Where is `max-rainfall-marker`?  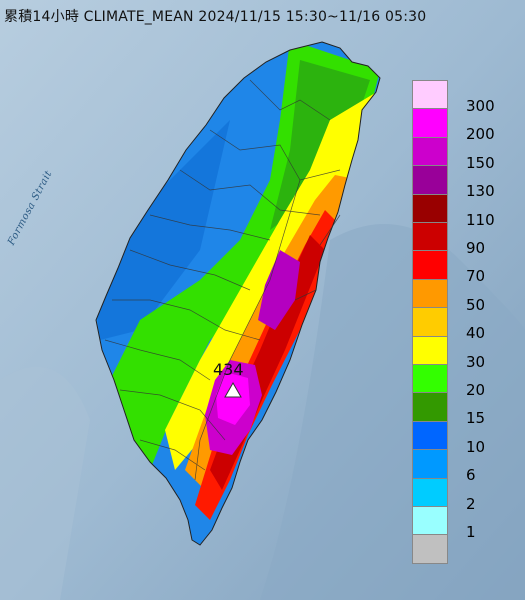 max-rainfall-marker is located at coordinates (233, 389).